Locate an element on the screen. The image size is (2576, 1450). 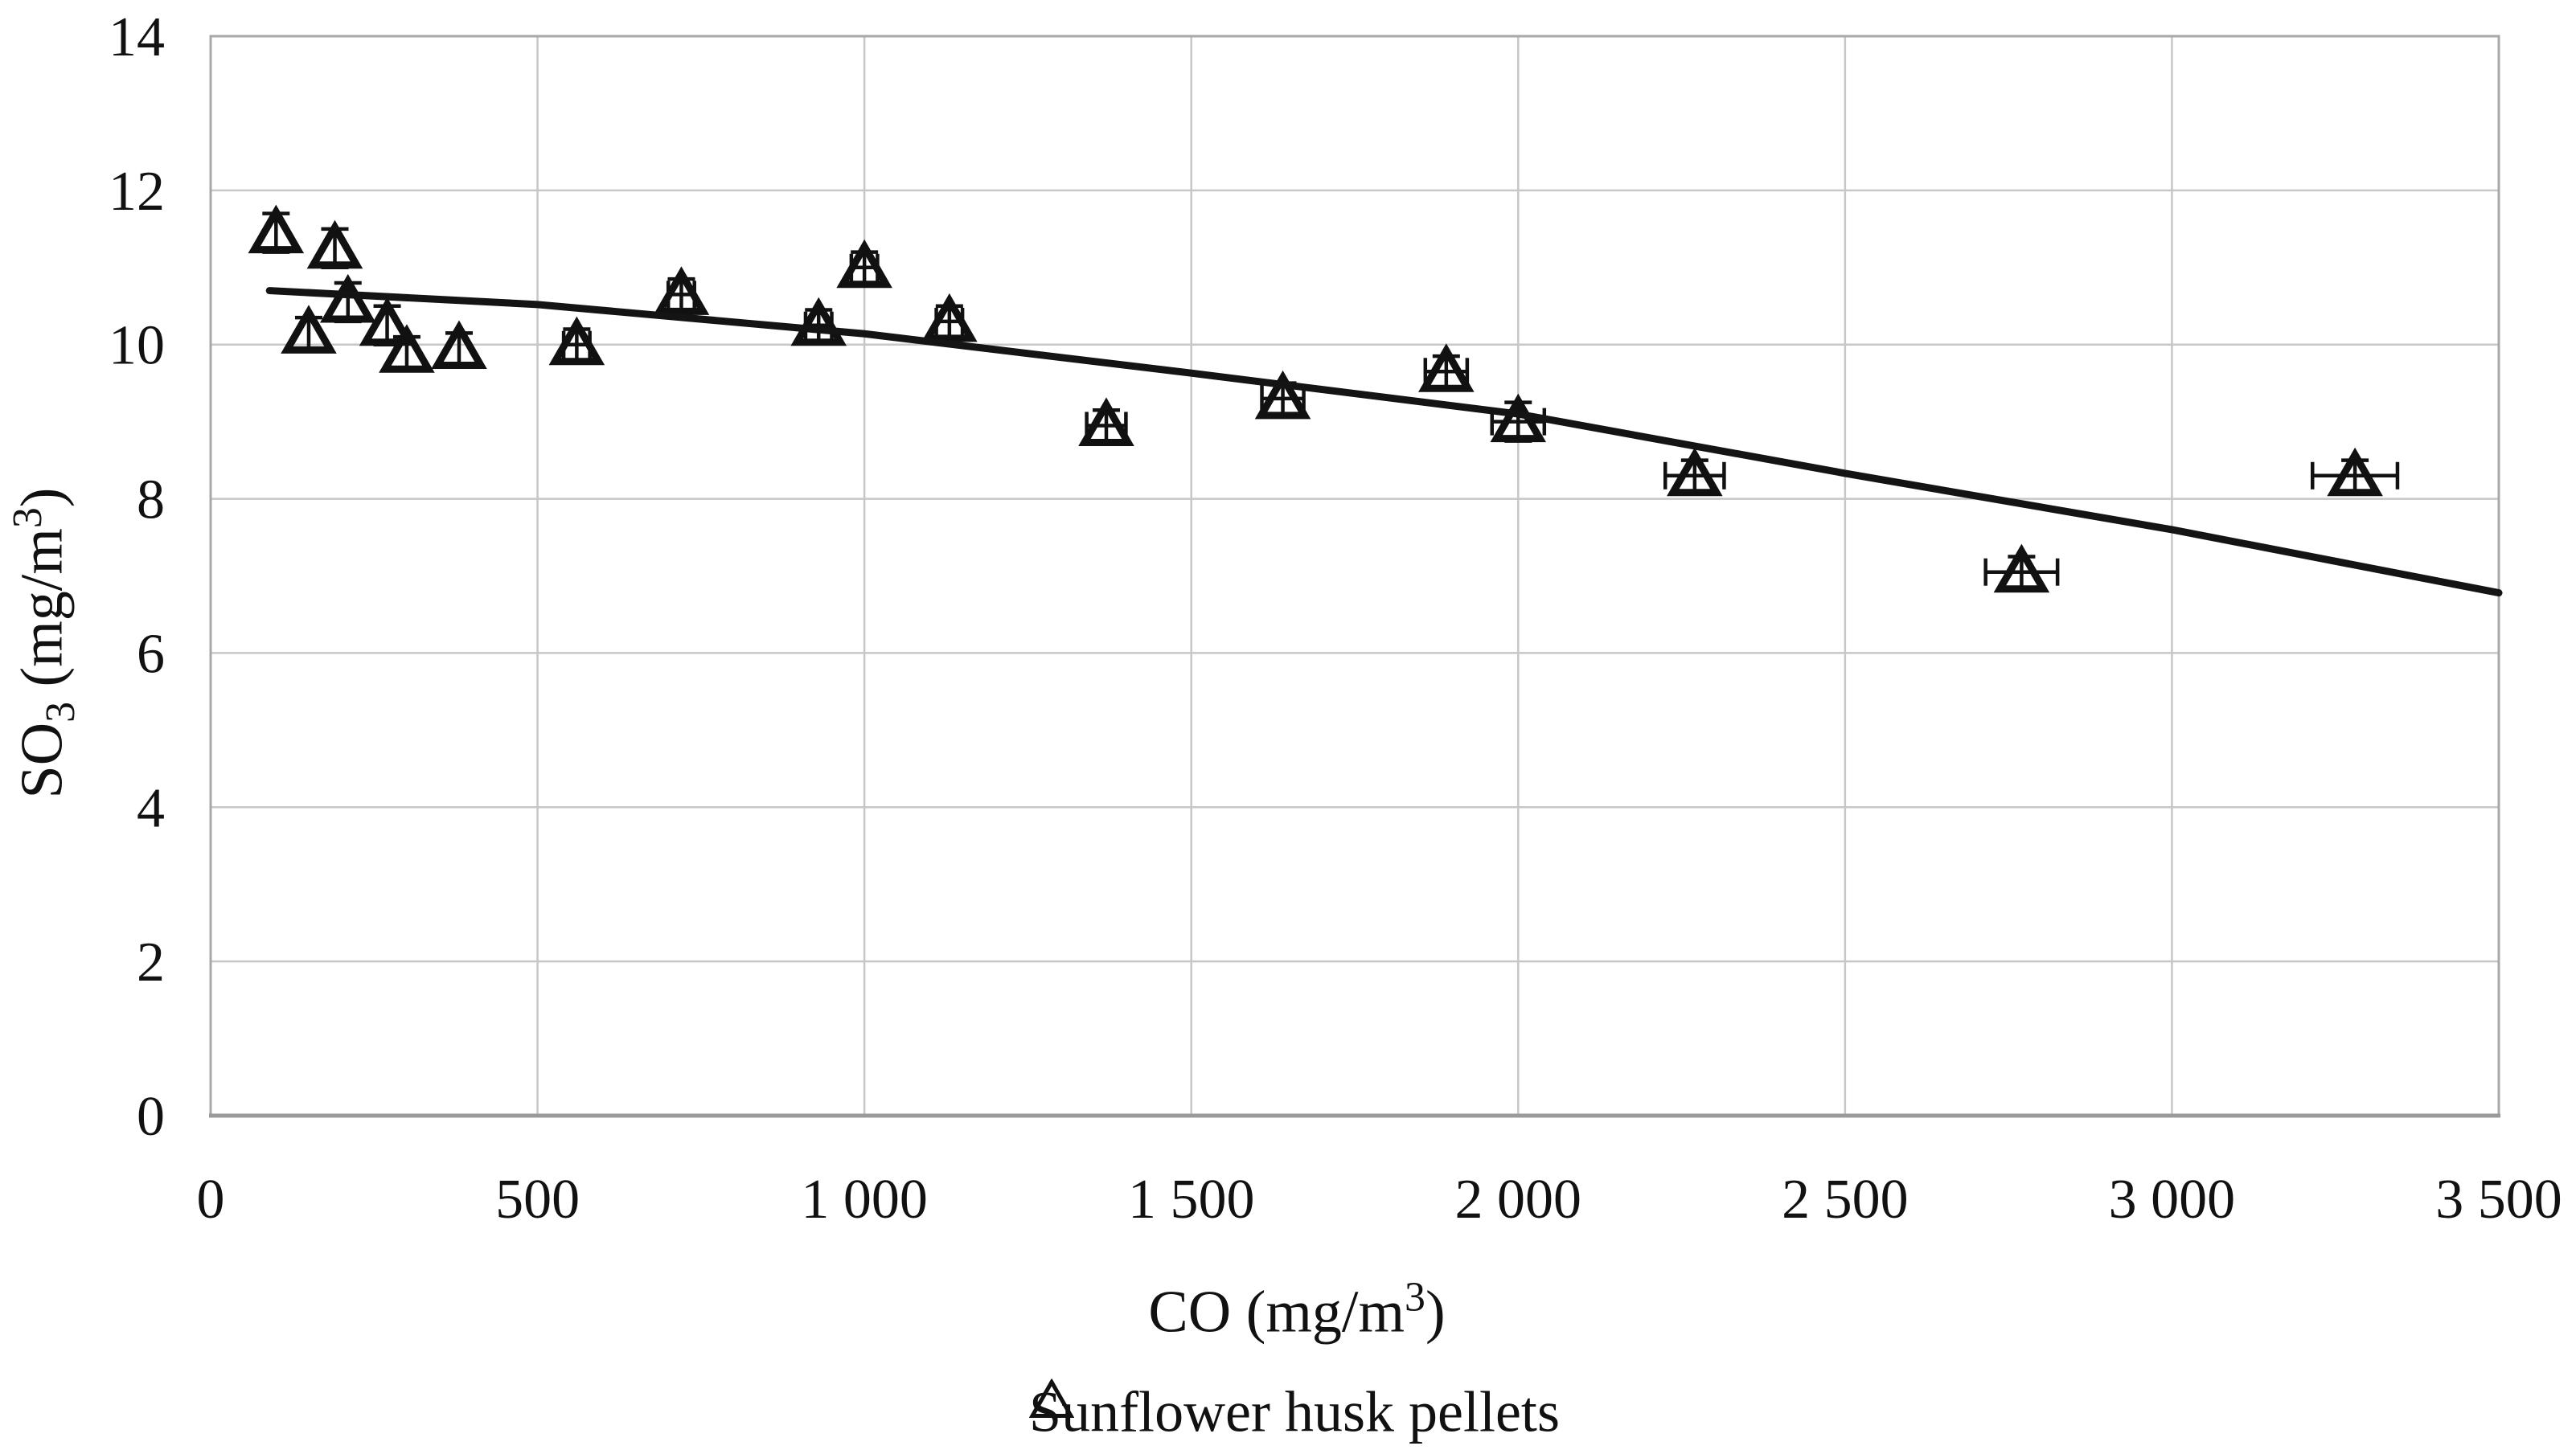
y-tick-label-0: 0 is located at coordinates (151, 1117).